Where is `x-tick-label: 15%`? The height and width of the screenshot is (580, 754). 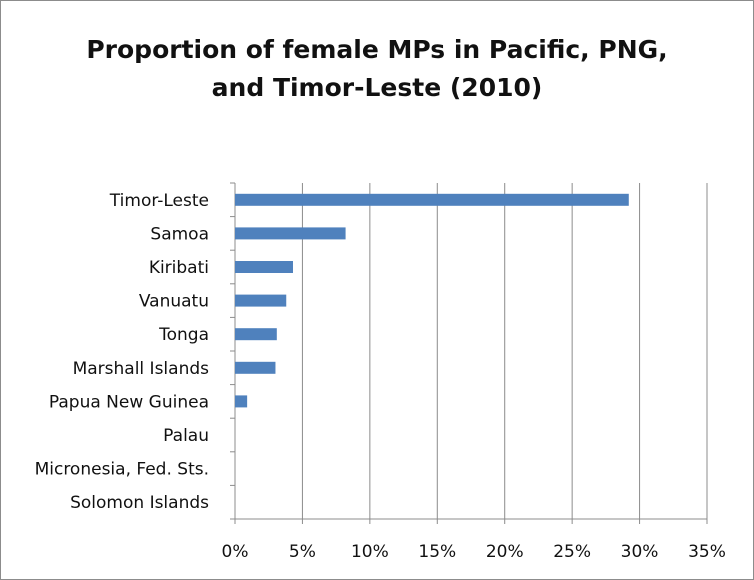
x-tick-label: 15% is located at coordinates (437, 552).